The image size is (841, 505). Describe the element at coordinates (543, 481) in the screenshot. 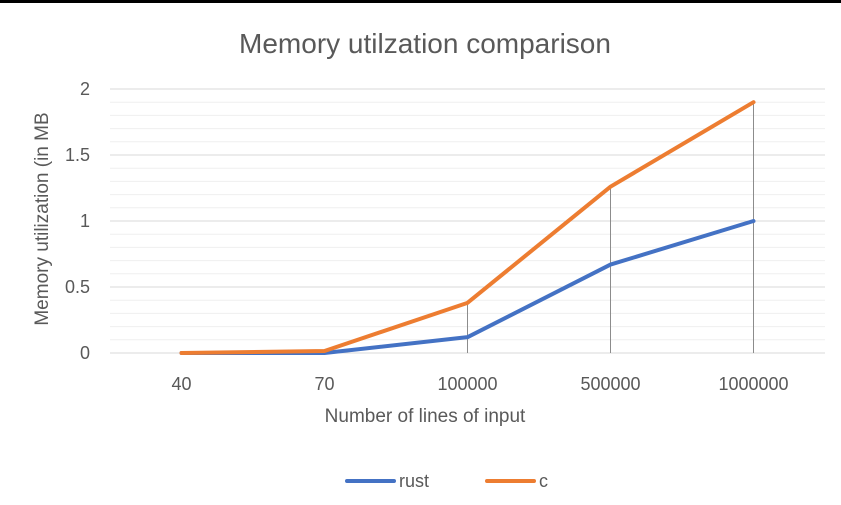

I see `legend-label-c: c` at that location.